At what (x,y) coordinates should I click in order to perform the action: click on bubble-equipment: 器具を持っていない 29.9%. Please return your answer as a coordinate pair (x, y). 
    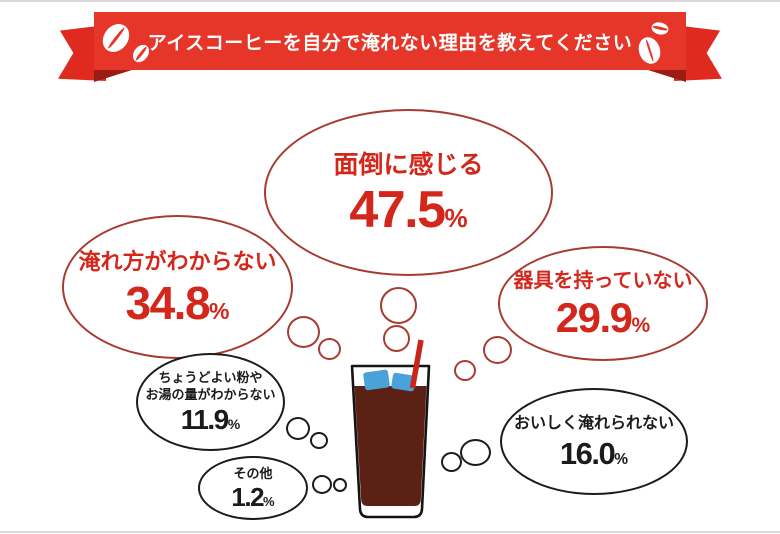
    Looking at the image, I should click on (603, 303).